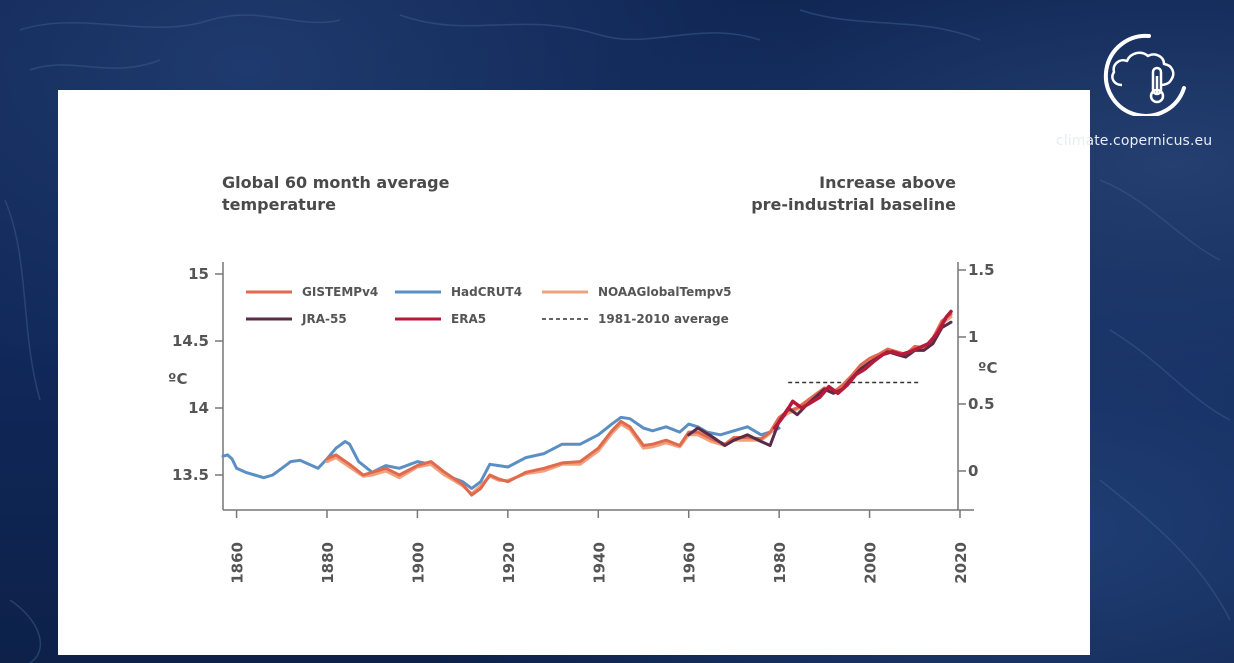 The image size is (1234, 663). What do you see at coordinates (1134, 141) in the screenshot?
I see `brand-url: climate.copernicus.eu` at bounding box center [1134, 141].